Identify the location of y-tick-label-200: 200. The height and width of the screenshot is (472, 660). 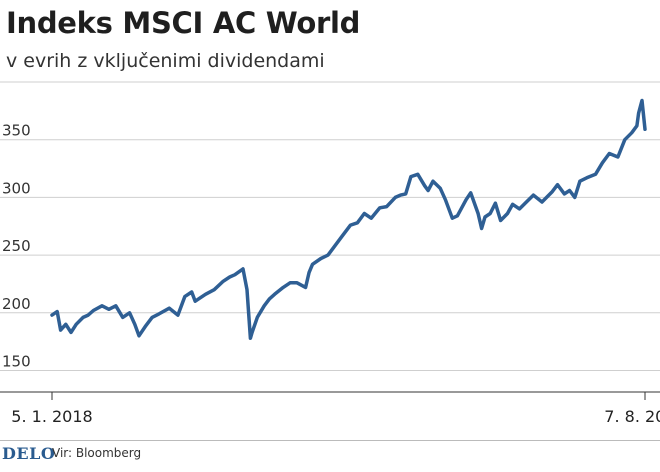
(16, 304).